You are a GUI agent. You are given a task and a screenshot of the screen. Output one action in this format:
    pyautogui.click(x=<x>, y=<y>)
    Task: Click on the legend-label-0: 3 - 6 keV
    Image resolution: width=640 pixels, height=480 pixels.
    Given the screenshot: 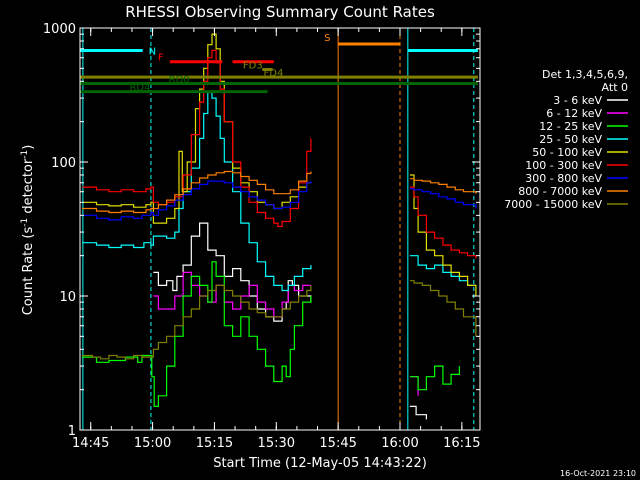 What is the action you would take?
    pyautogui.click(x=577, y=100)
    